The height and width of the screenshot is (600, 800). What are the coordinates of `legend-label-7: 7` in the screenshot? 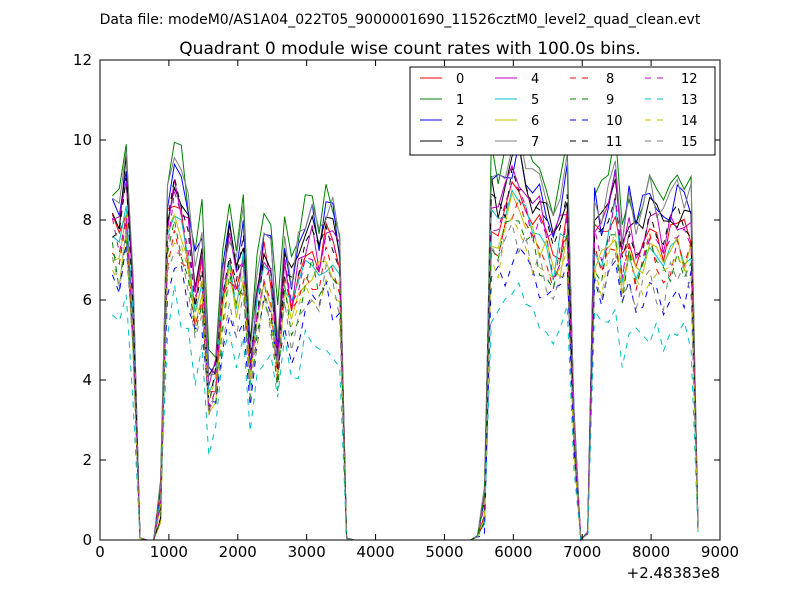 It's located at (535, 142).